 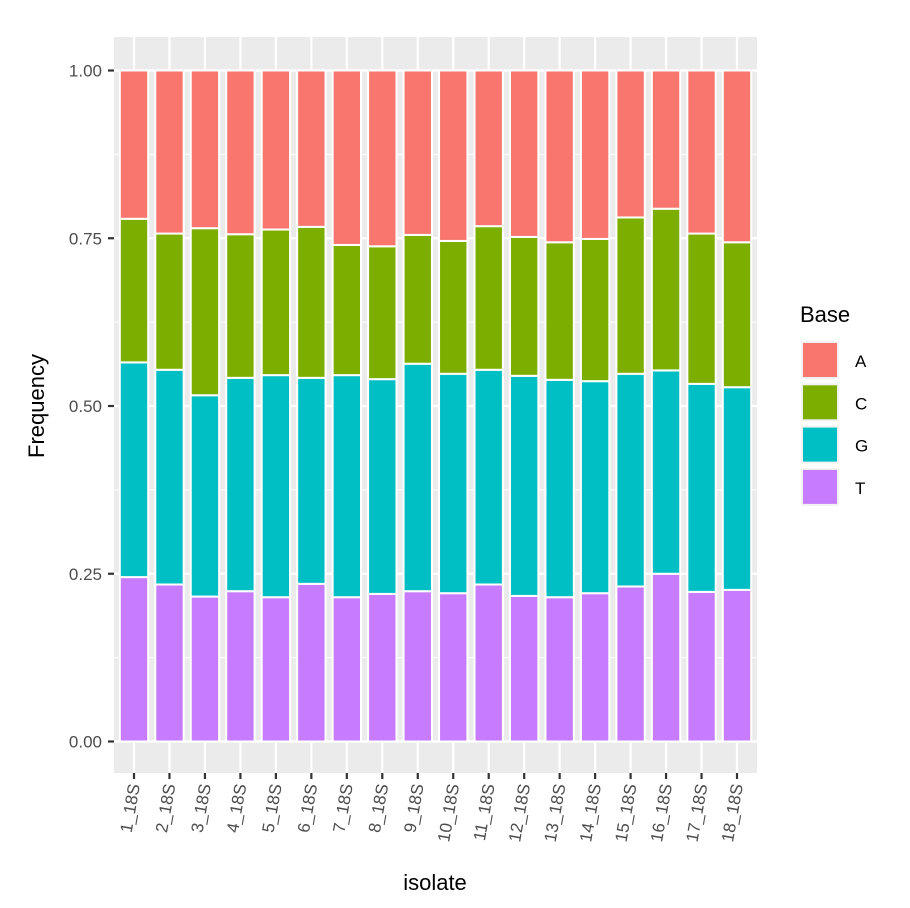 I want to click on x-axis-title: isolate, so click(x=435, y=882).